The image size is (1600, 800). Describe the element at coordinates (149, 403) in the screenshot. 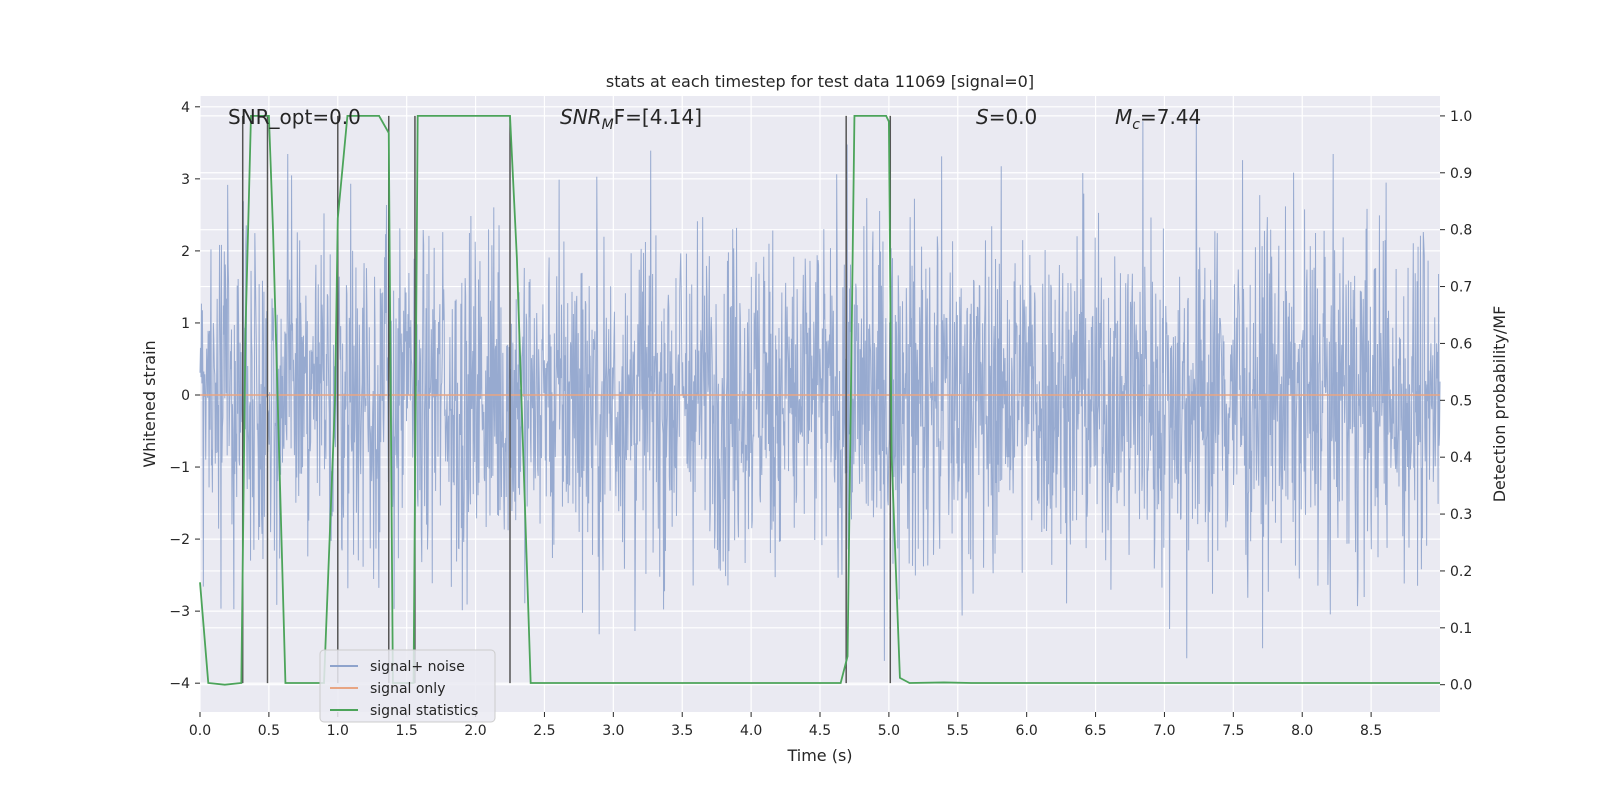

I see `y-axis-left-label: Whitened strain` at that location.